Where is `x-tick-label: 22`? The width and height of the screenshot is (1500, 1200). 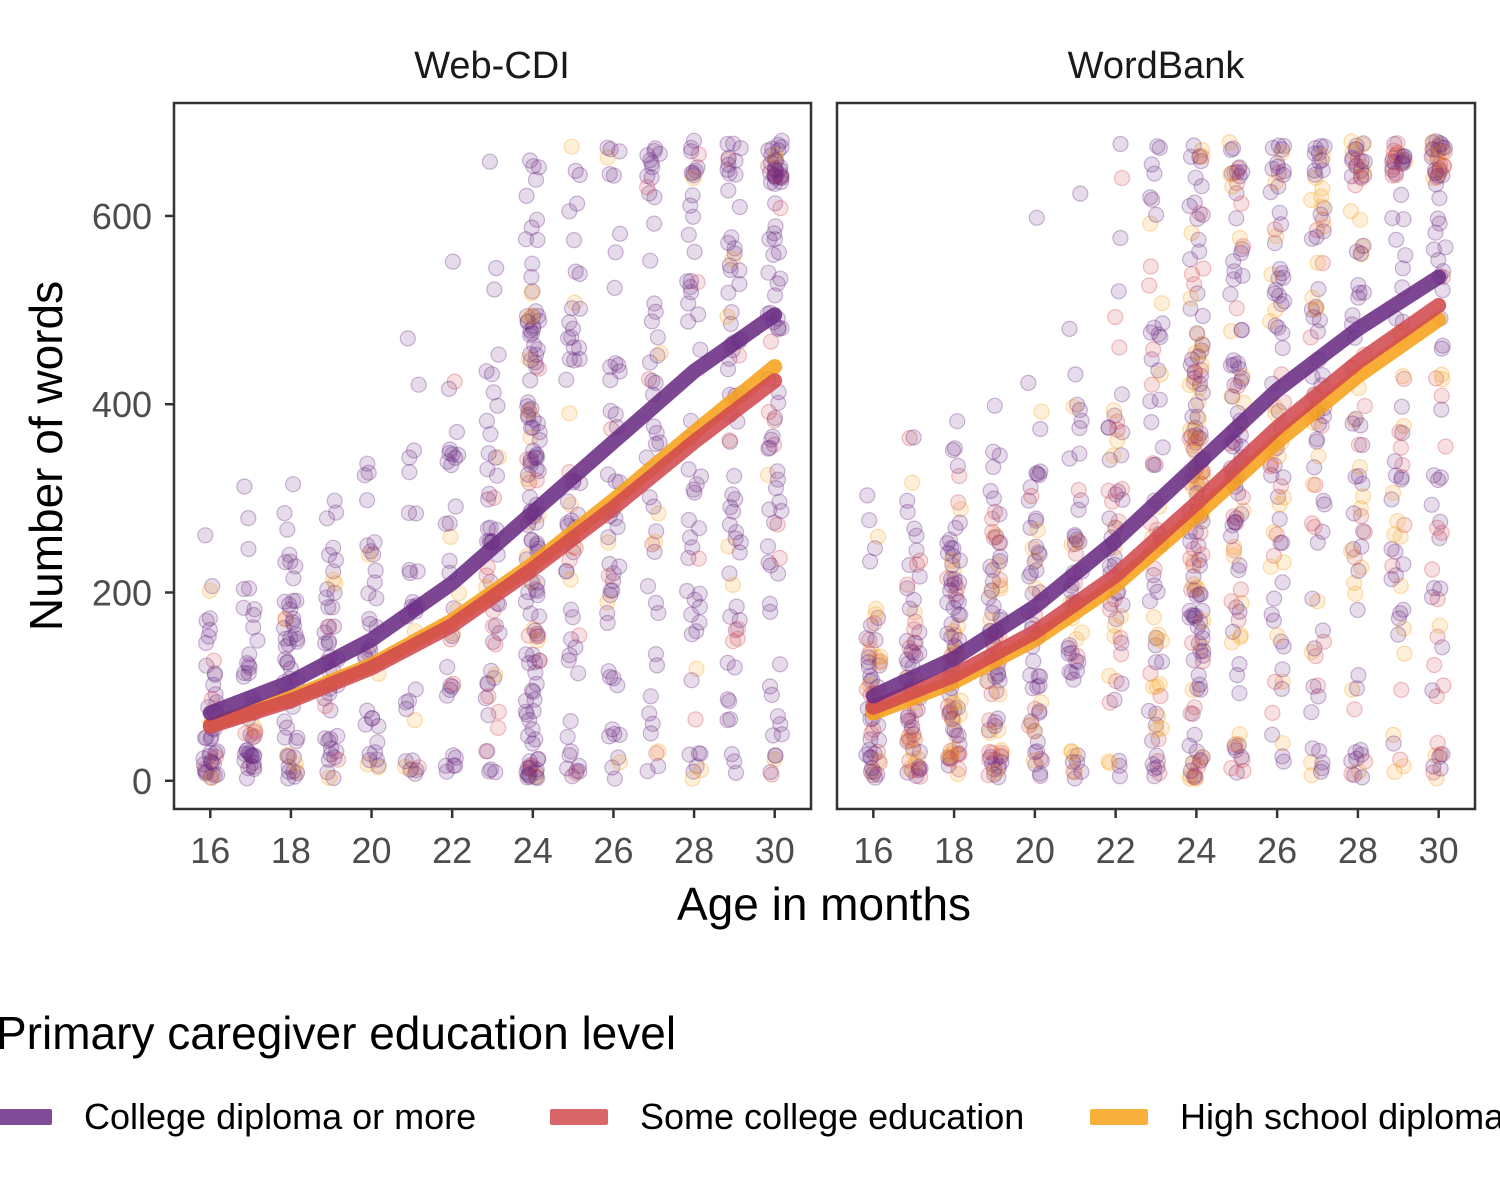
x-tick-label: 22 is located at coordinates (452, 850).